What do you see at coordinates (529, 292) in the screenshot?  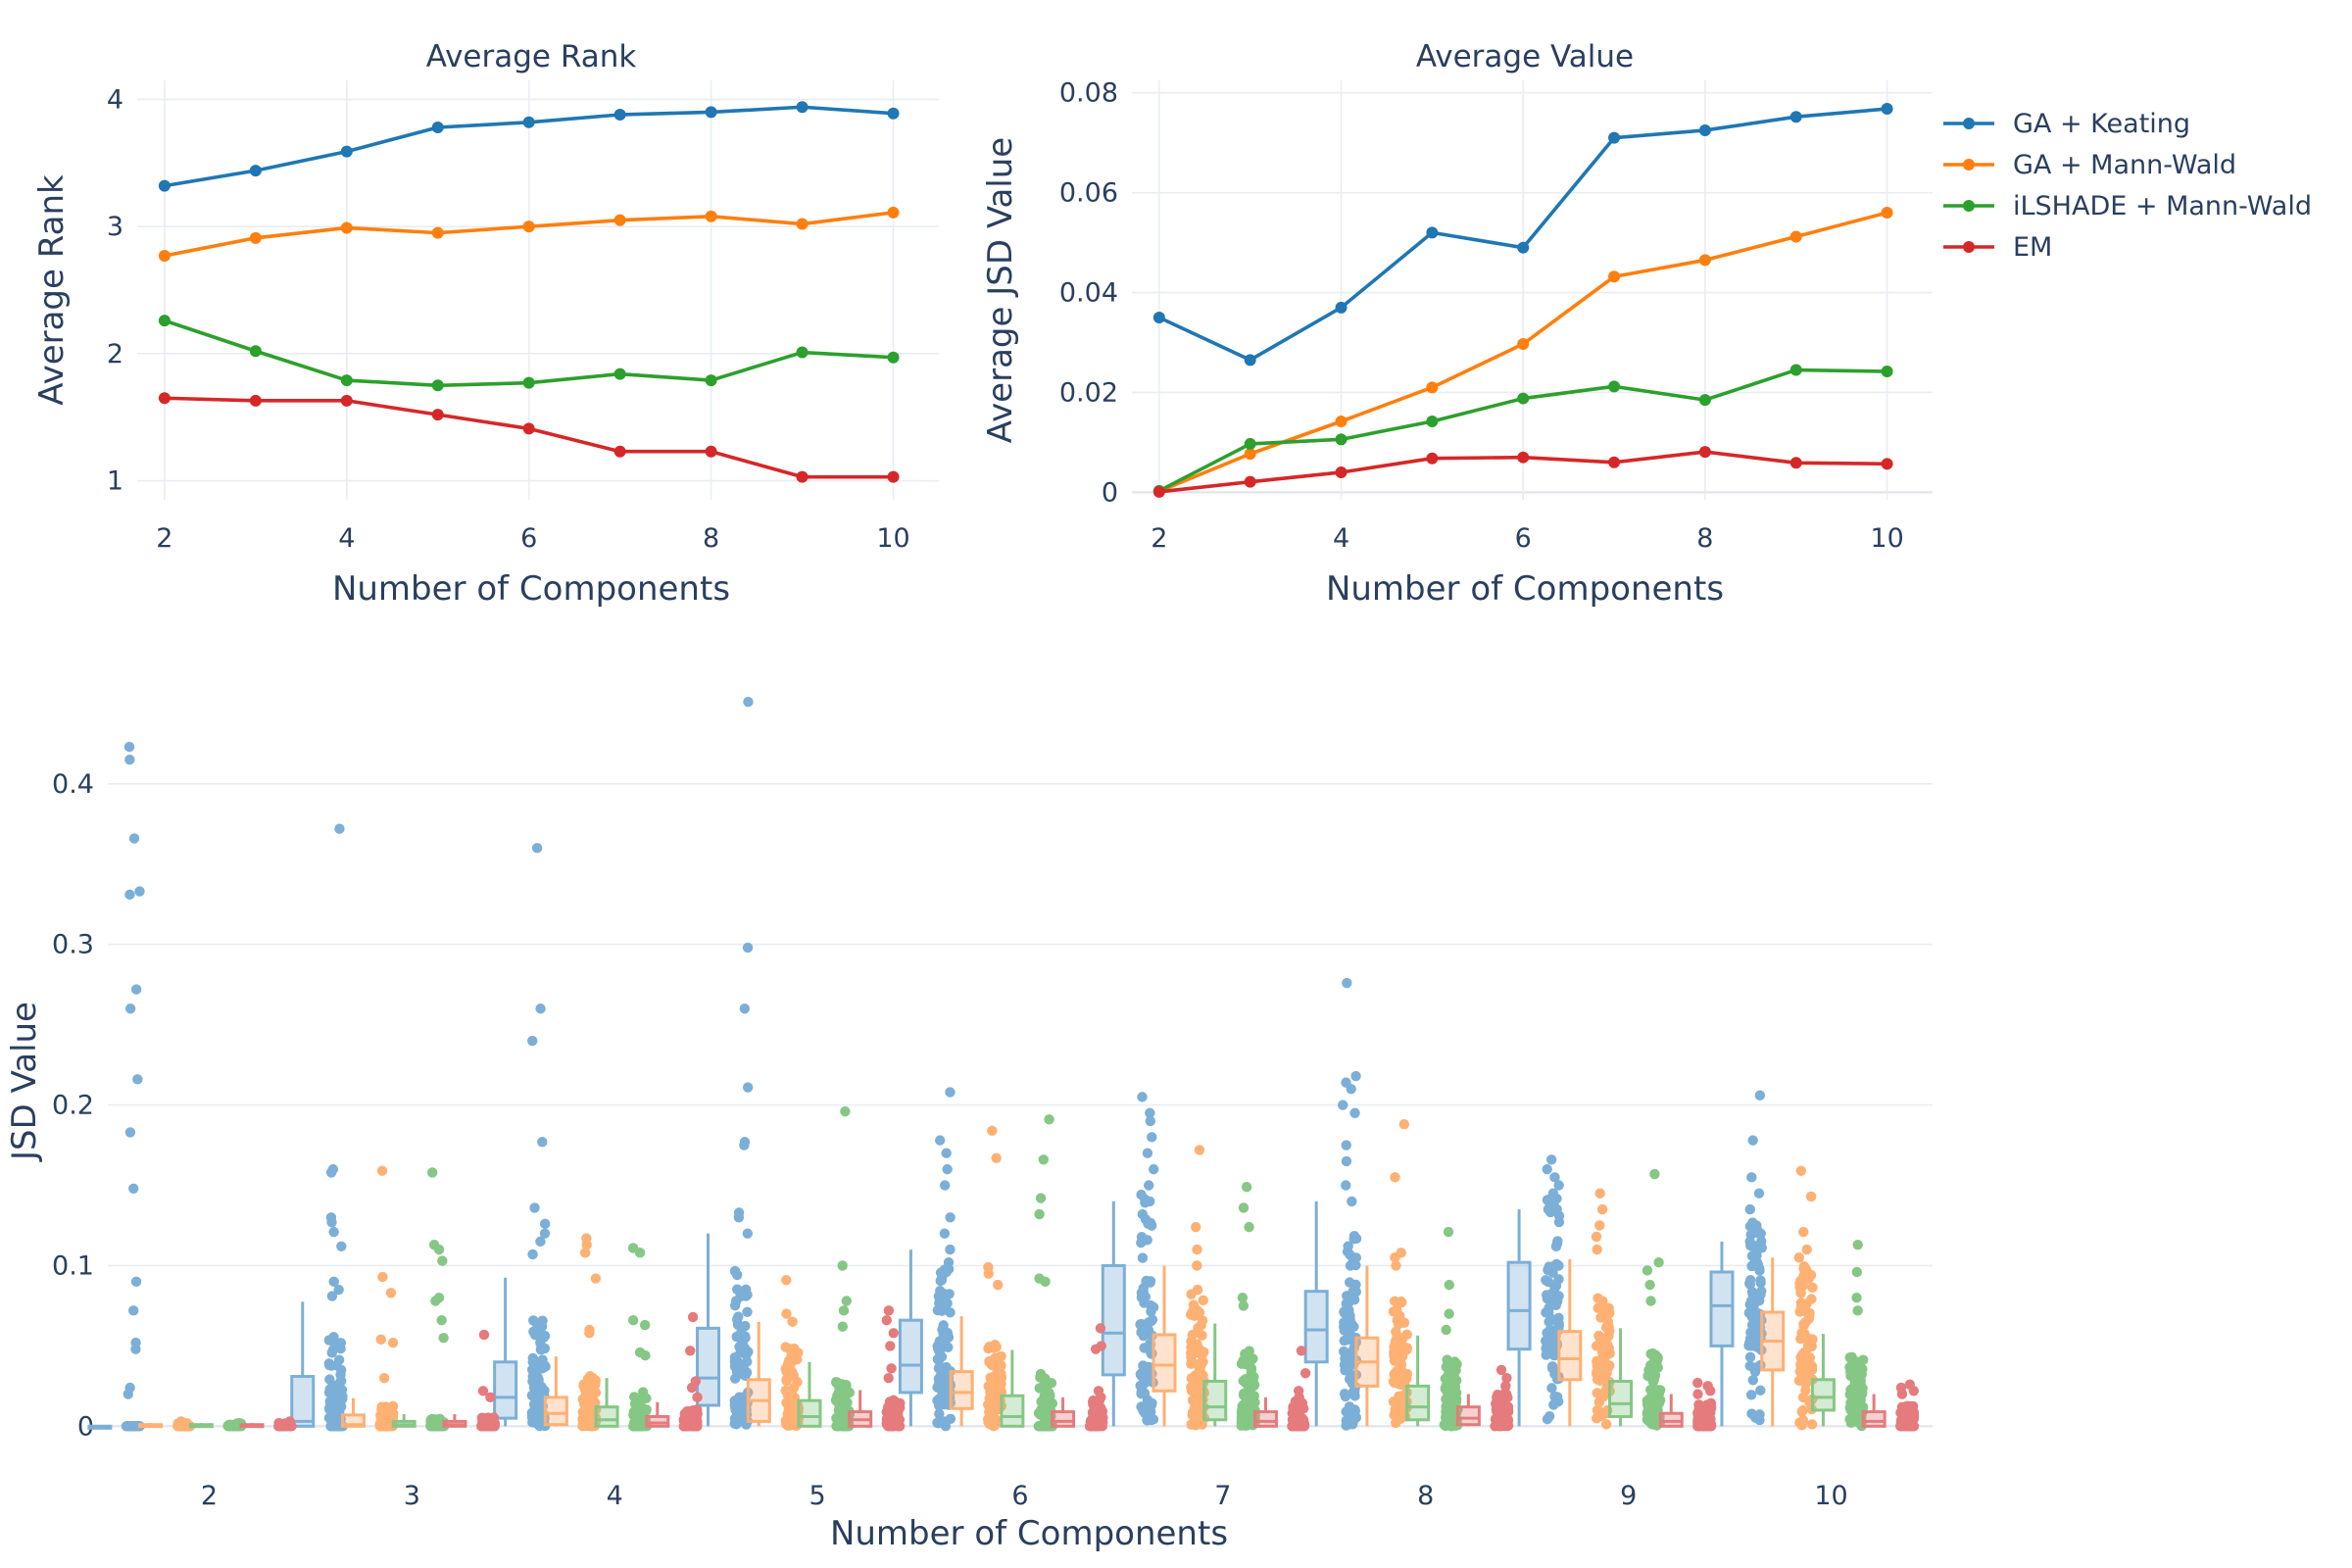 I see `rank-series` at bounding box center [529, 292].